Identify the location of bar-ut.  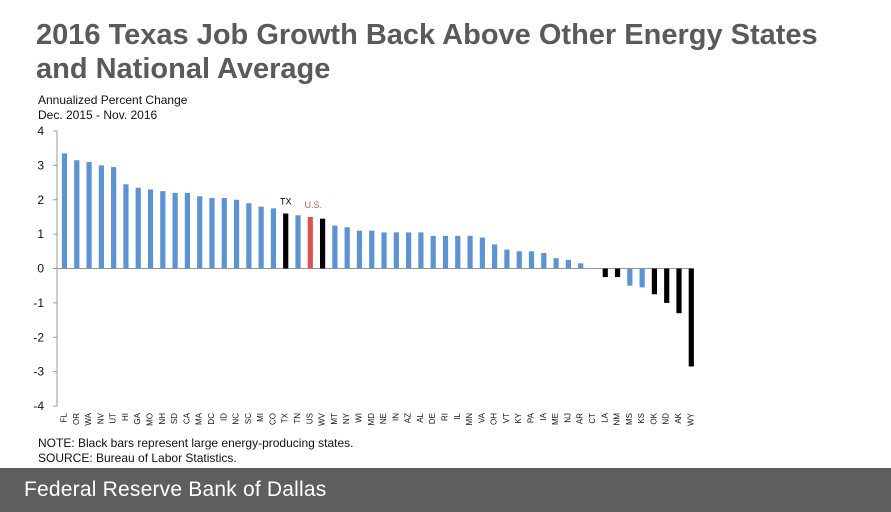
(114, 218).